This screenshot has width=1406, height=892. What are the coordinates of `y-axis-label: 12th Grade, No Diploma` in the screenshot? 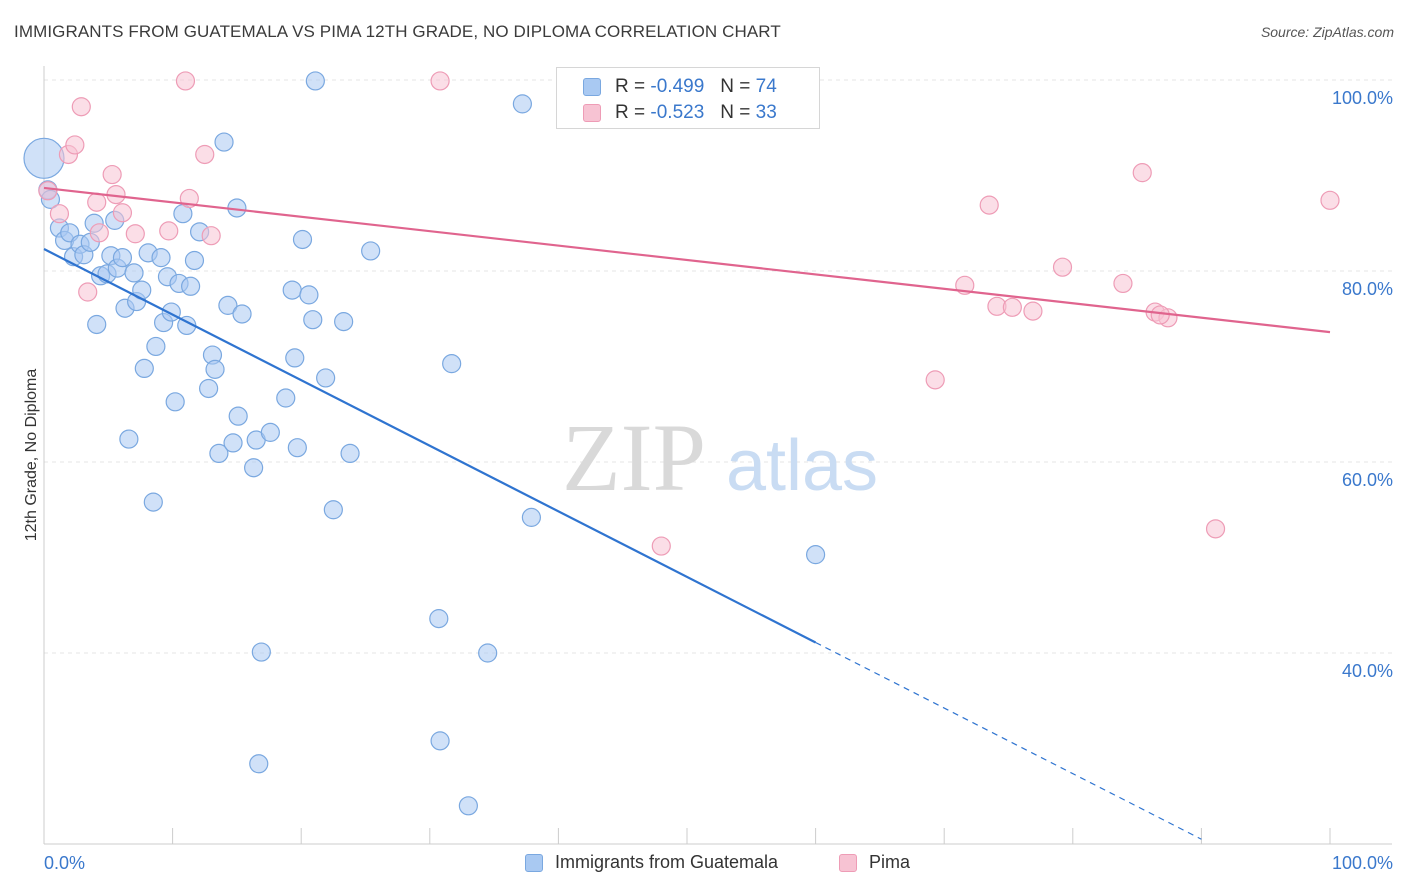 It's located at (31, 455).